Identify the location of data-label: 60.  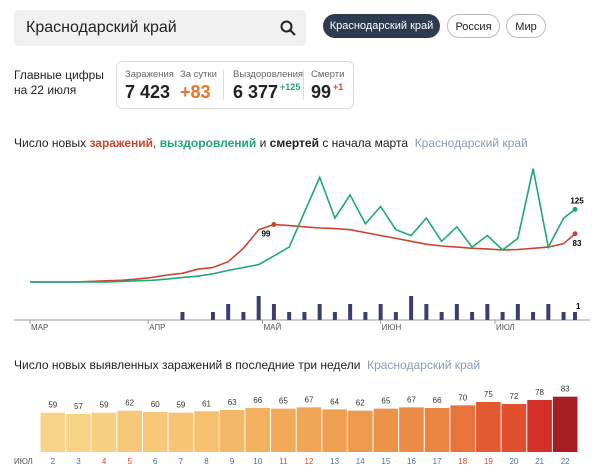
(155, 404).